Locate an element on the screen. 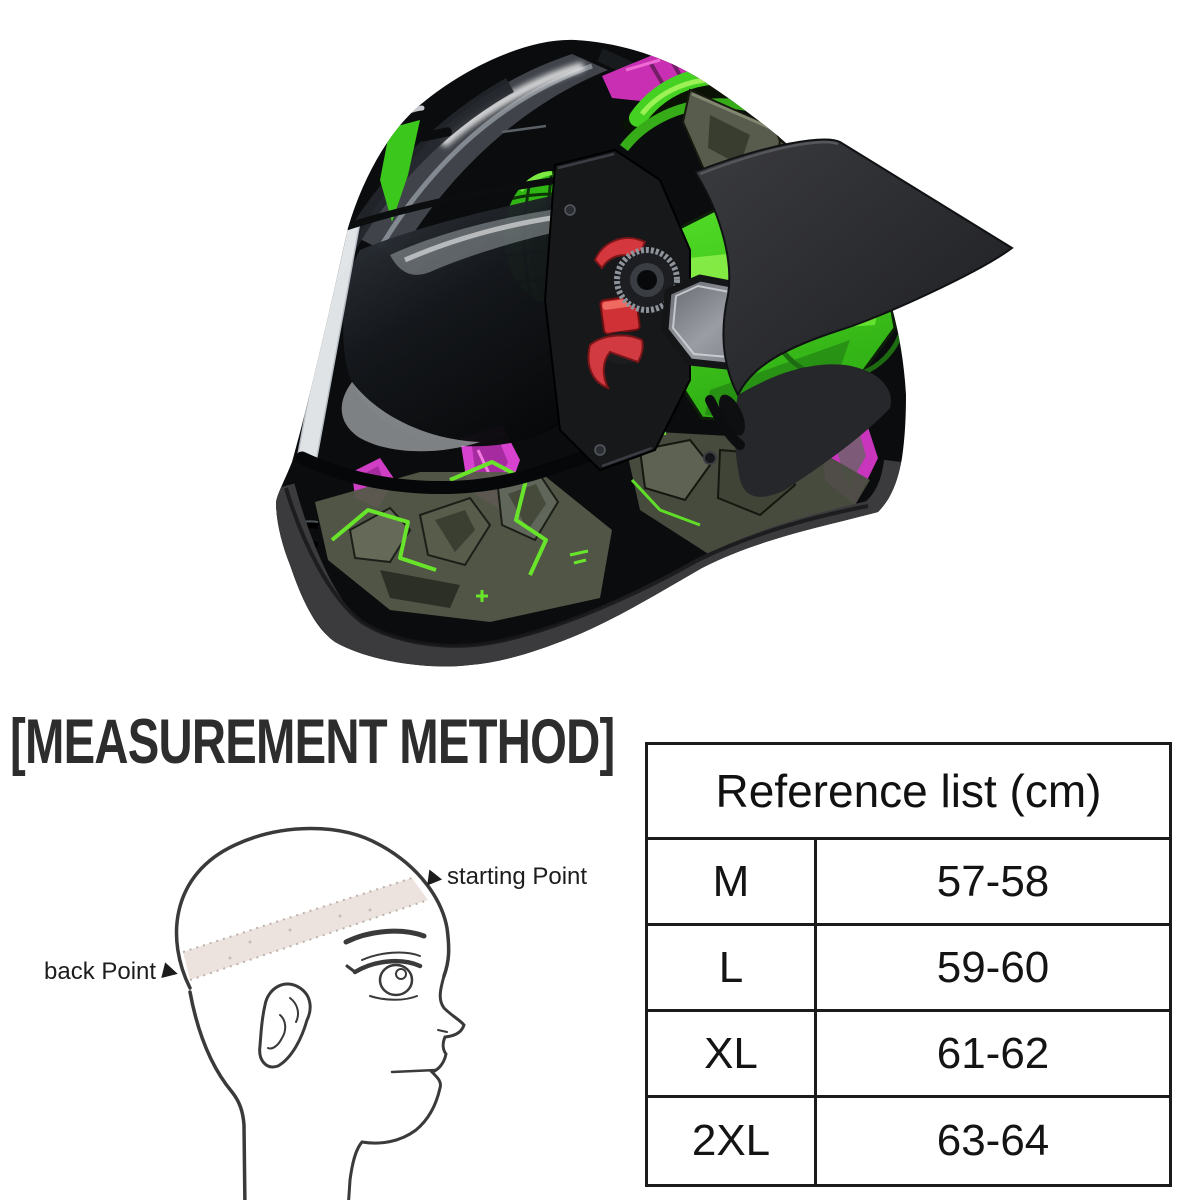  size-cell-m: M is located at coordinates (732, 883).